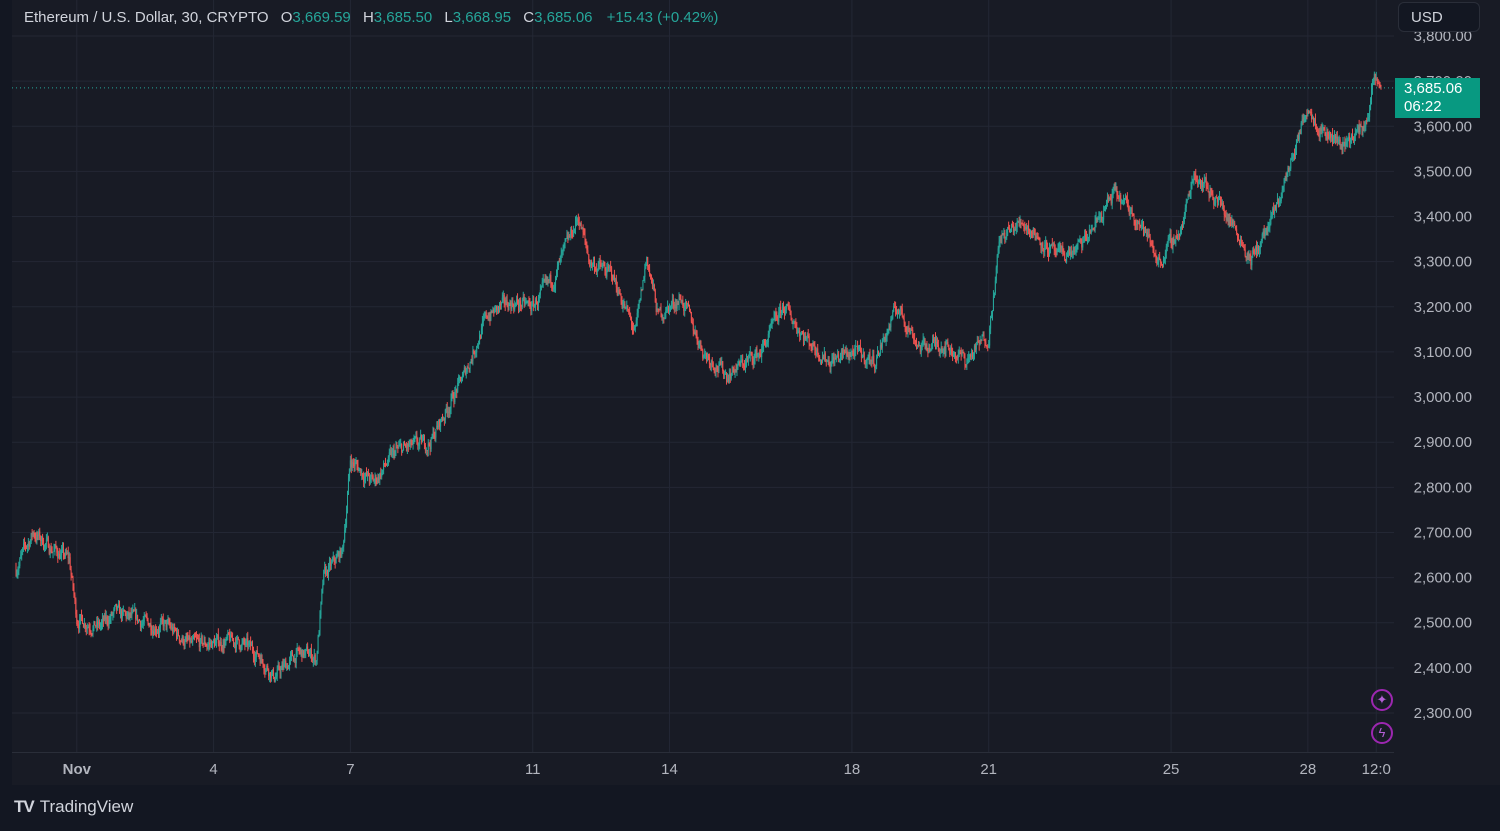  What do you see at coordinates (1382, 733) in the screenshot?
I see `lightning-icon: ϟ` at bounding box center [1382, 733].